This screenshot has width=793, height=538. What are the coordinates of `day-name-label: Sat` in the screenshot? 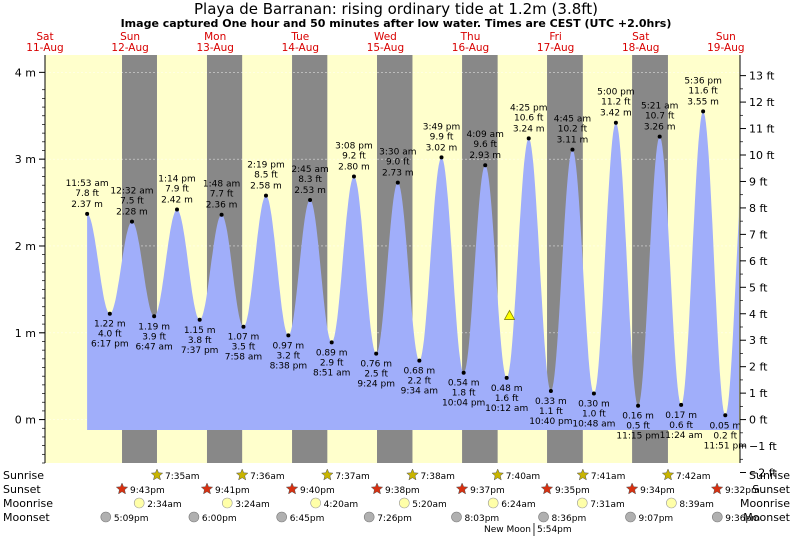 It's located at (640, 37).